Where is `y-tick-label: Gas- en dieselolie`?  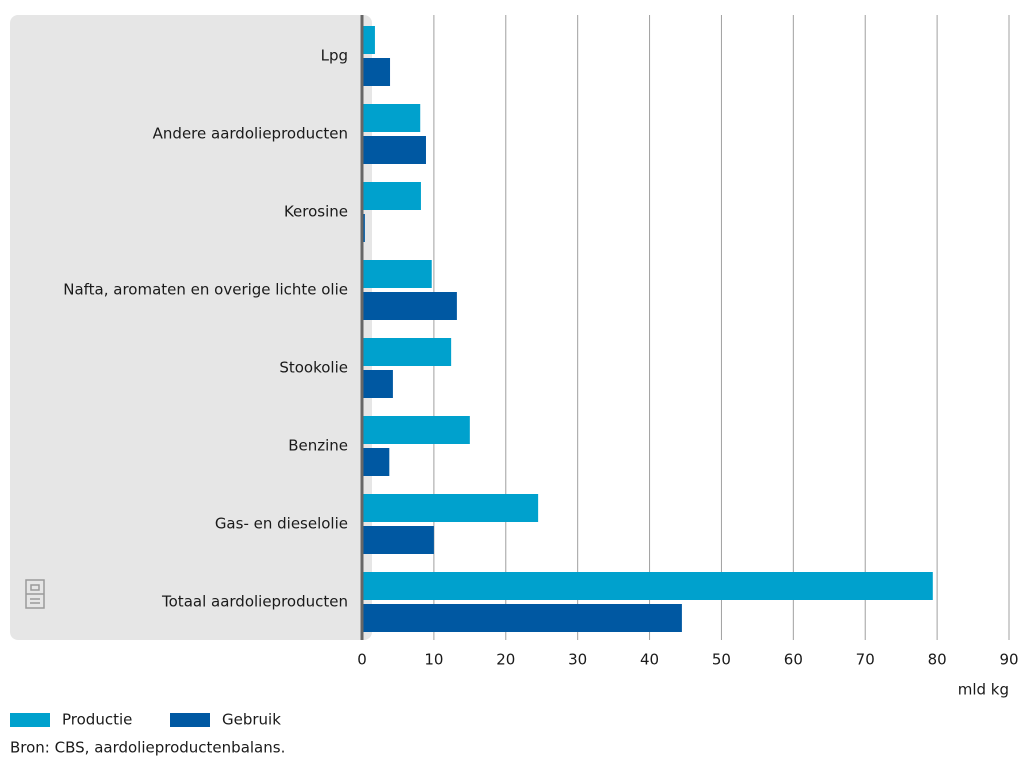 y-tick-label: Gas- en dieselolie is located at coordinates (281, 524).